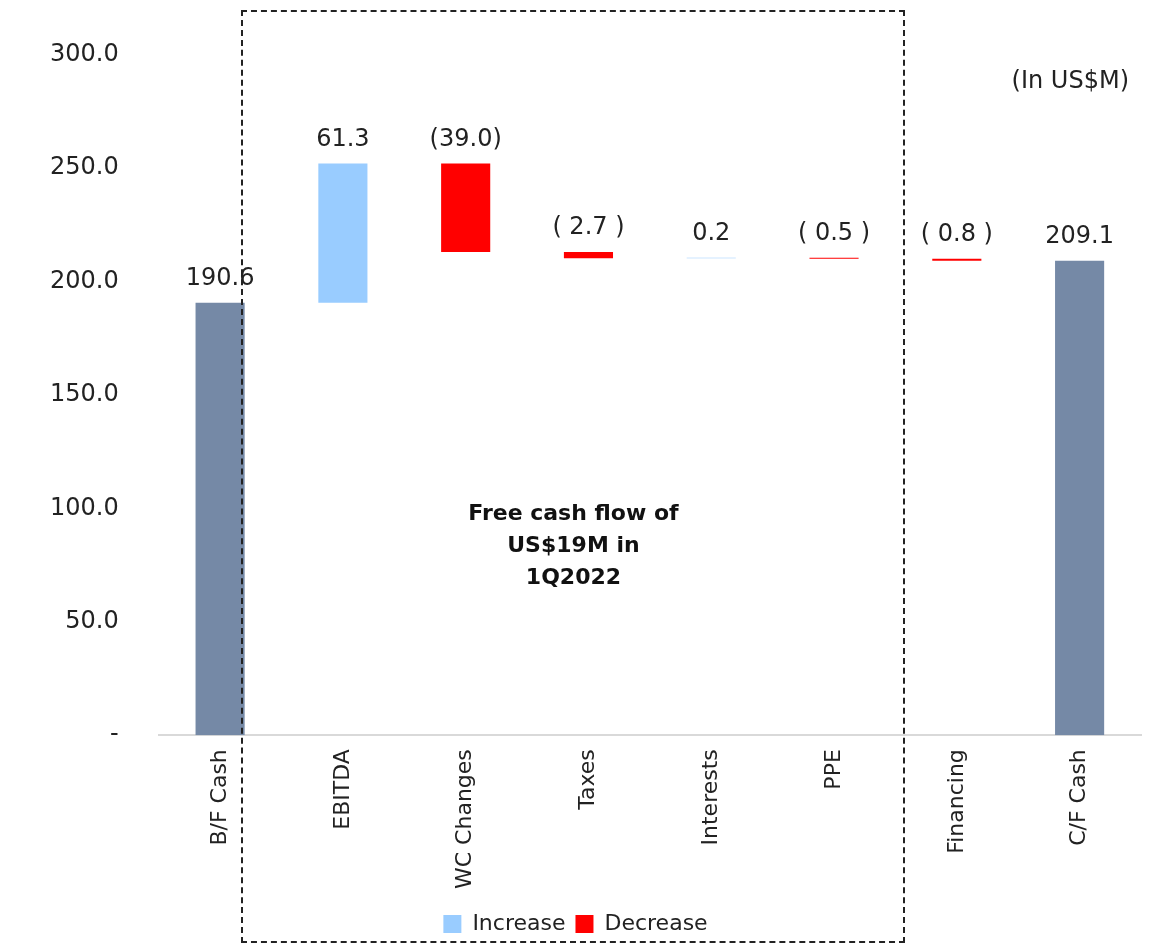 Image resolution: width=1151 pixels, height=945 pixels. Describe the element at coordinates (656, 922) in the screenshot. I see `legend-label: Decrease` at that location.